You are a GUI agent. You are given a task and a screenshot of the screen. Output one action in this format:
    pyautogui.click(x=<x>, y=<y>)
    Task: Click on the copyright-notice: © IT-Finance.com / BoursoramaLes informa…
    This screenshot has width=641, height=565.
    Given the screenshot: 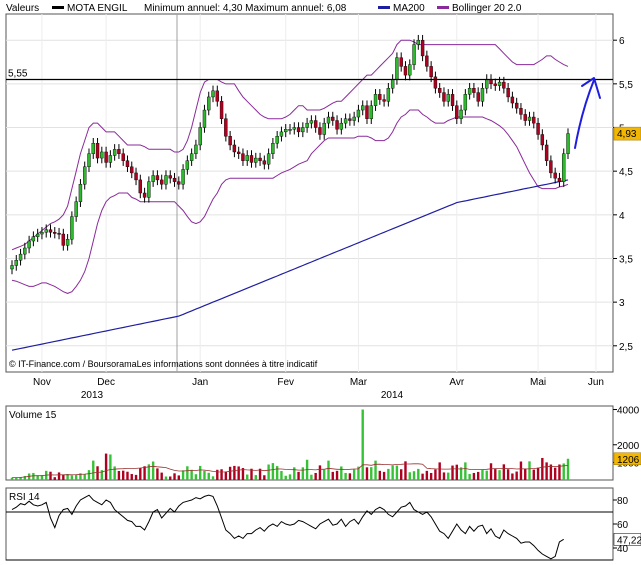 What is the action you would take?
    pyautogui.click(x=163, y=364)
    